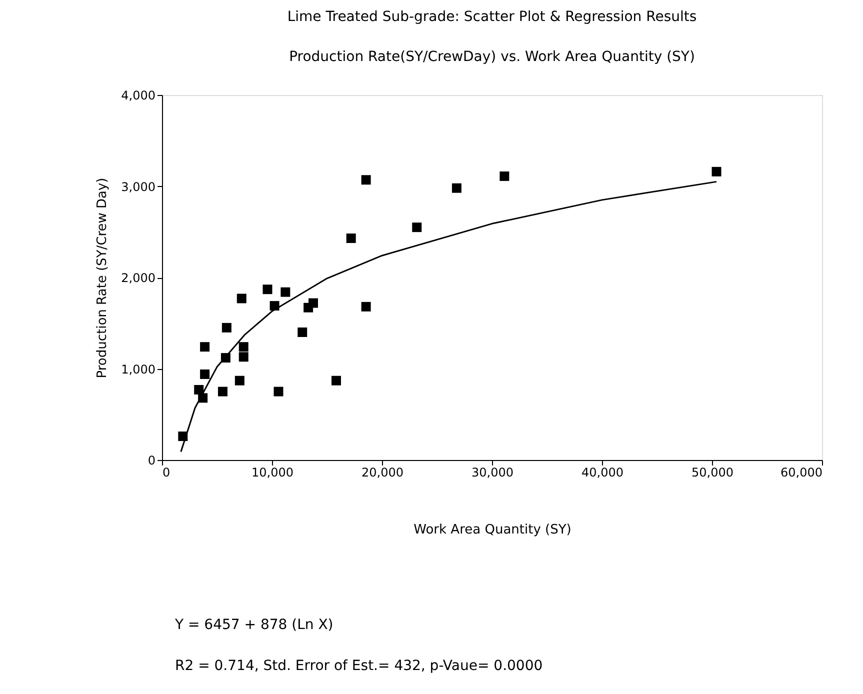  What do you see at coordinates (492, 57) in the screenshot?
I see `text: Production Rate(SY/CrewDay) vs. Work Area Quantity (SY)` at bounding box center [492, 57].